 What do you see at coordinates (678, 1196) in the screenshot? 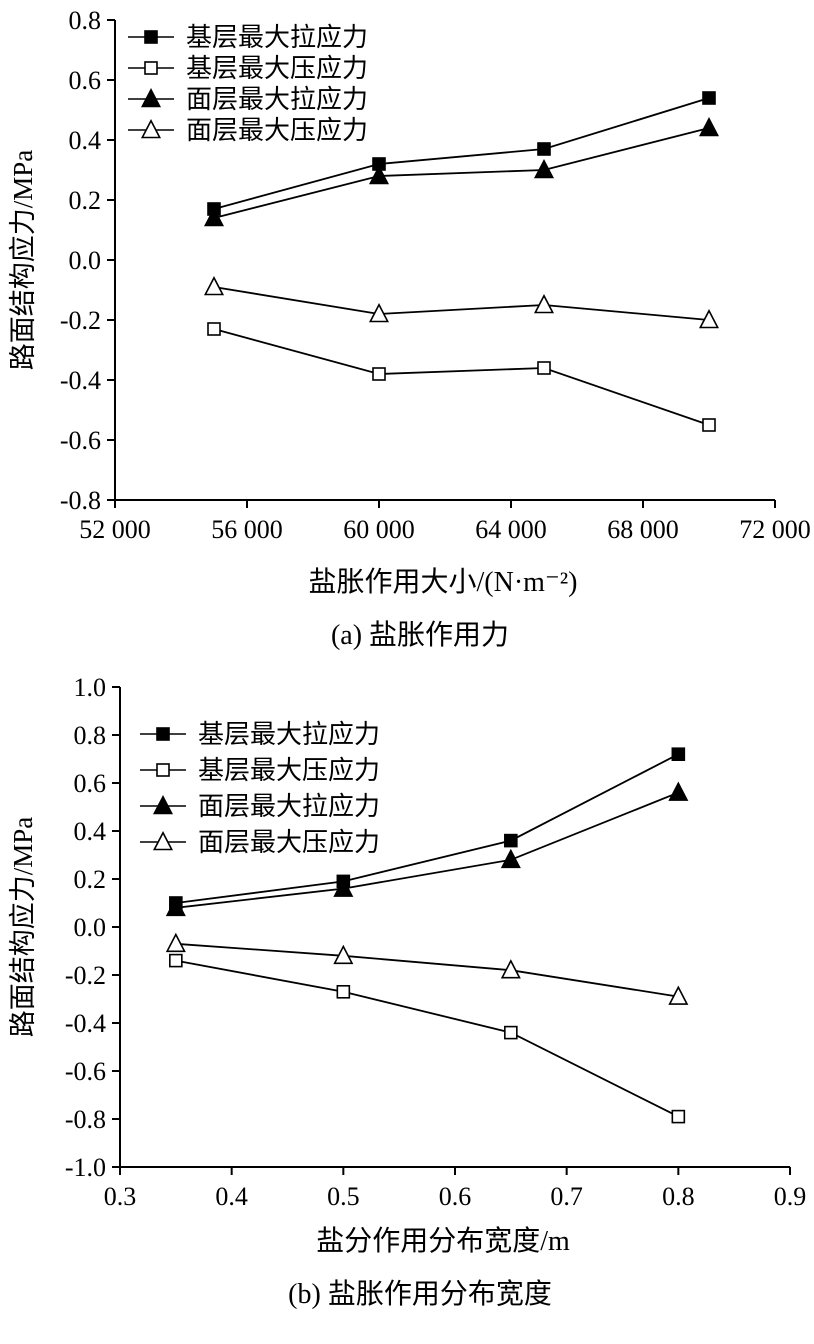
I see `x-tick-label: 0.8` at bounding box center [678, 1196].